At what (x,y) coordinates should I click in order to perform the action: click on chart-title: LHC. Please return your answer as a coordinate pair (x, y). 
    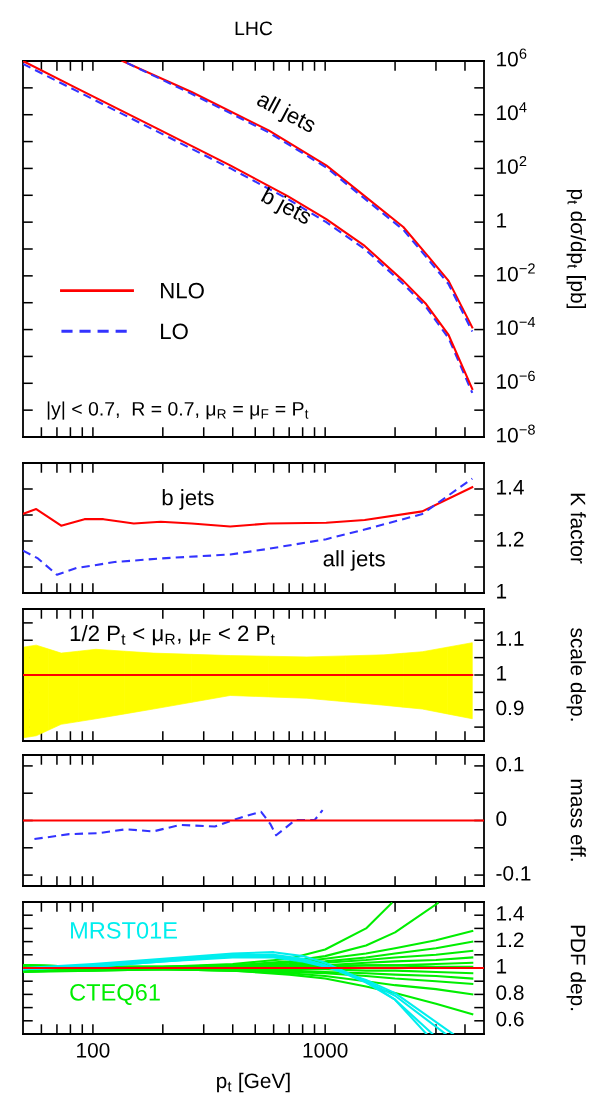
    Looking at the image, I should click on (254, 28).